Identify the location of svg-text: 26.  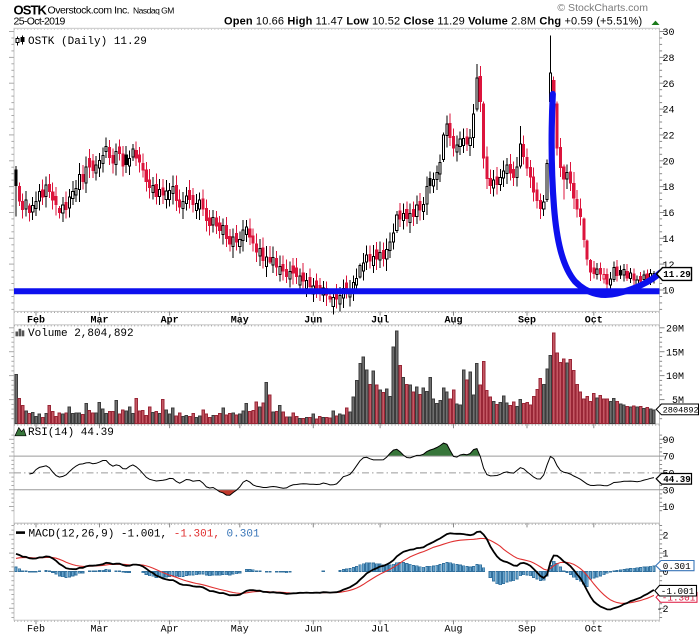
(669, 85).